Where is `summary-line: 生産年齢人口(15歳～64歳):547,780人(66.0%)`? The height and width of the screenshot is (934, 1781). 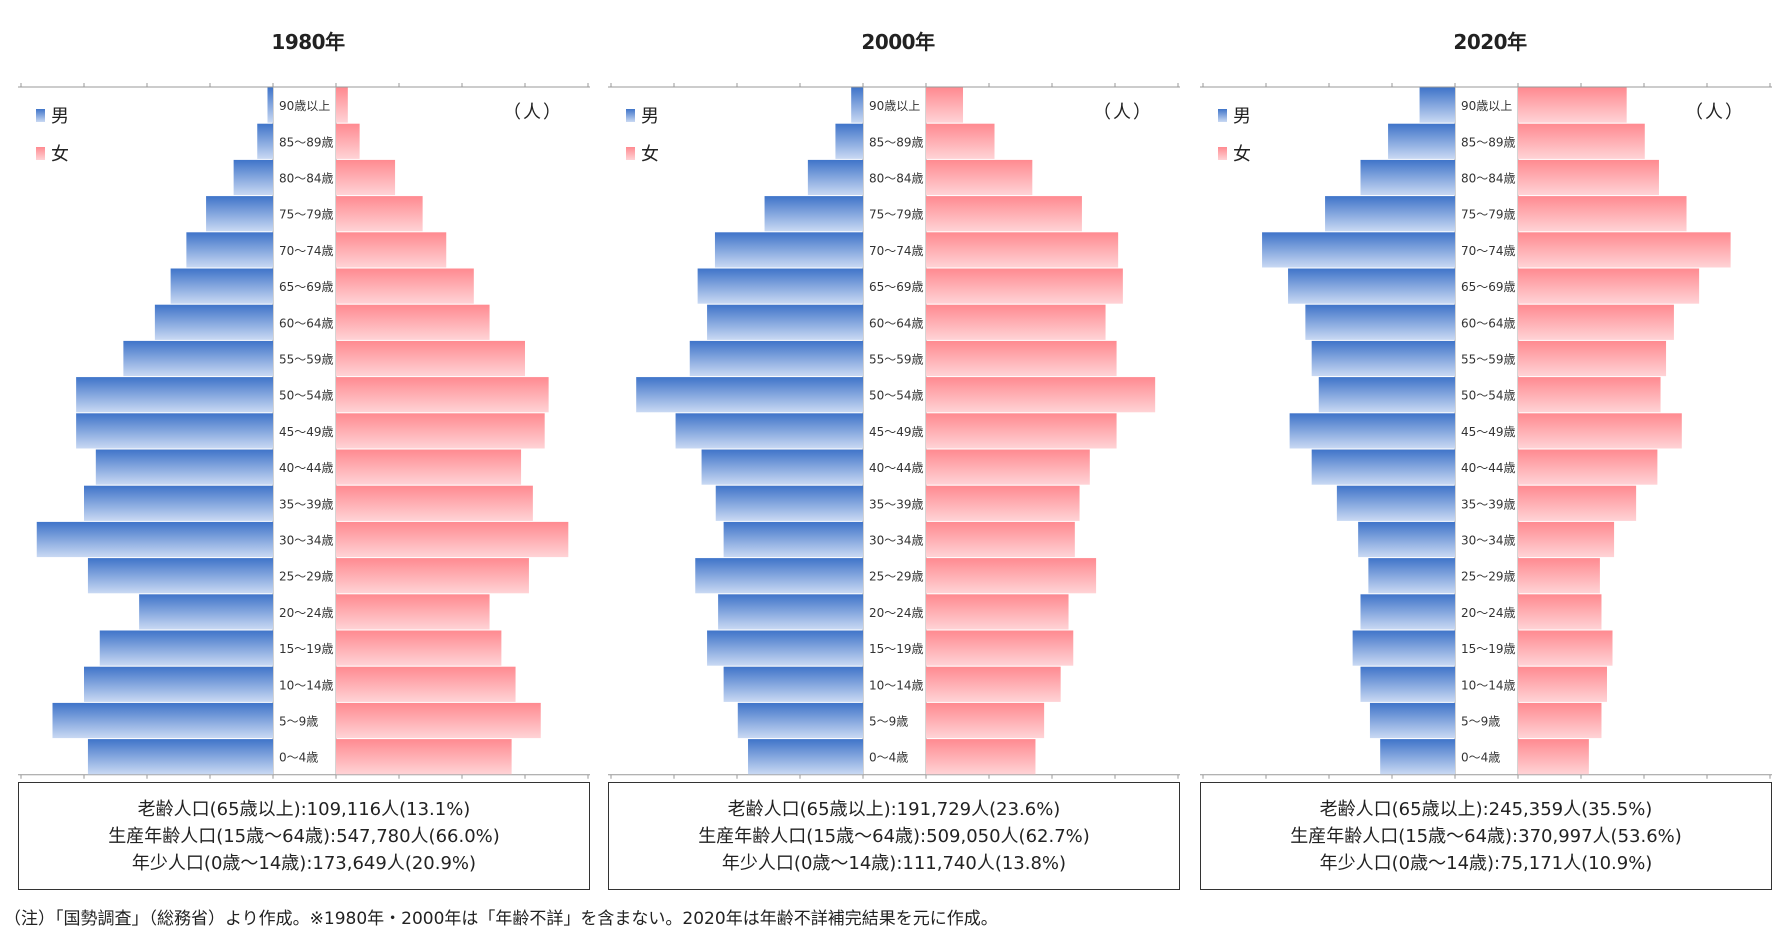
summary-line: 生産年齢人口(15歳～64歳):547,780人(66.0%) is located at coordinates (304, 836).